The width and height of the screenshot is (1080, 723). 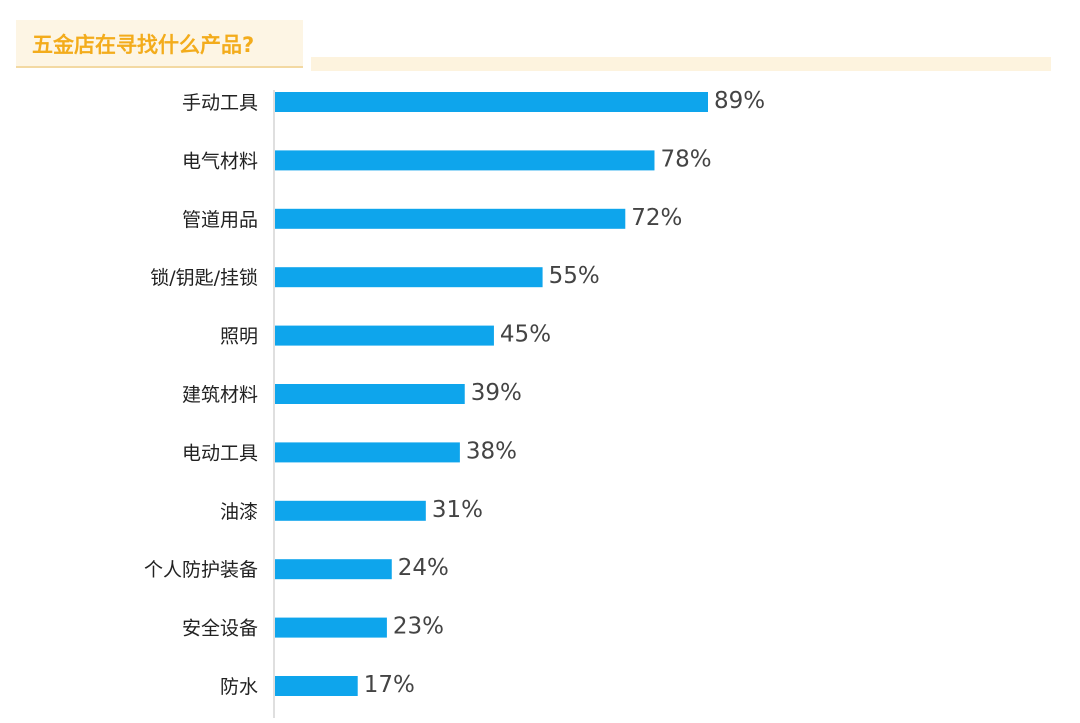 I want to click on value-label: 17%, so click(x=389, y=685).